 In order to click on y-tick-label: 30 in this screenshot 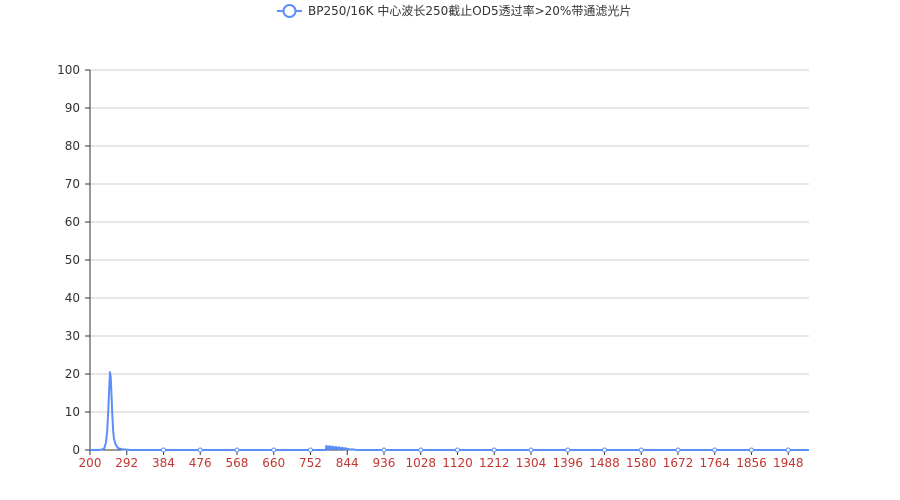, I will do `click(72, 336)`.